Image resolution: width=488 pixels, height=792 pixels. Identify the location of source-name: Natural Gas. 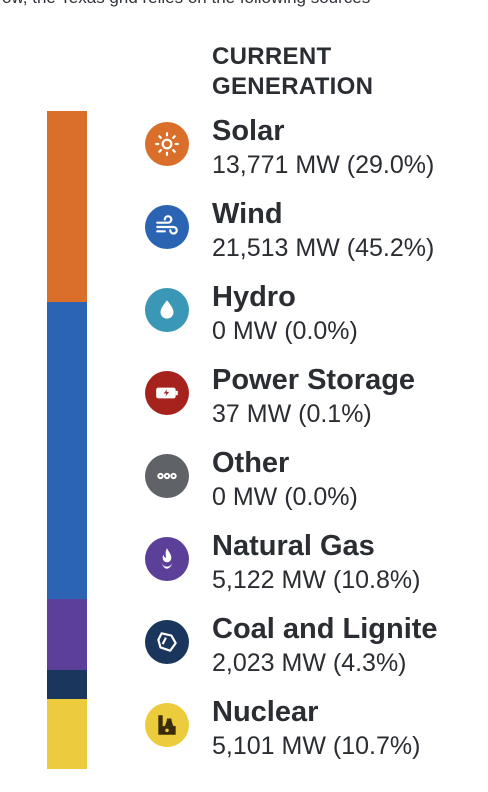
(293, 546).